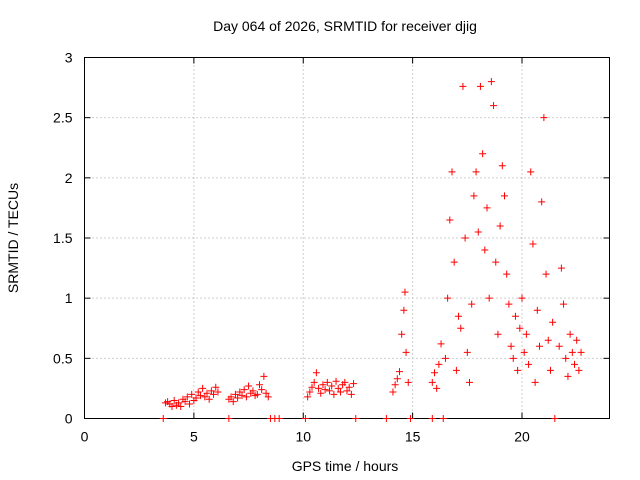 The height and width of the screenshot is (480, 640). I want to click on y-tick-label: 2, so click(69, 178).